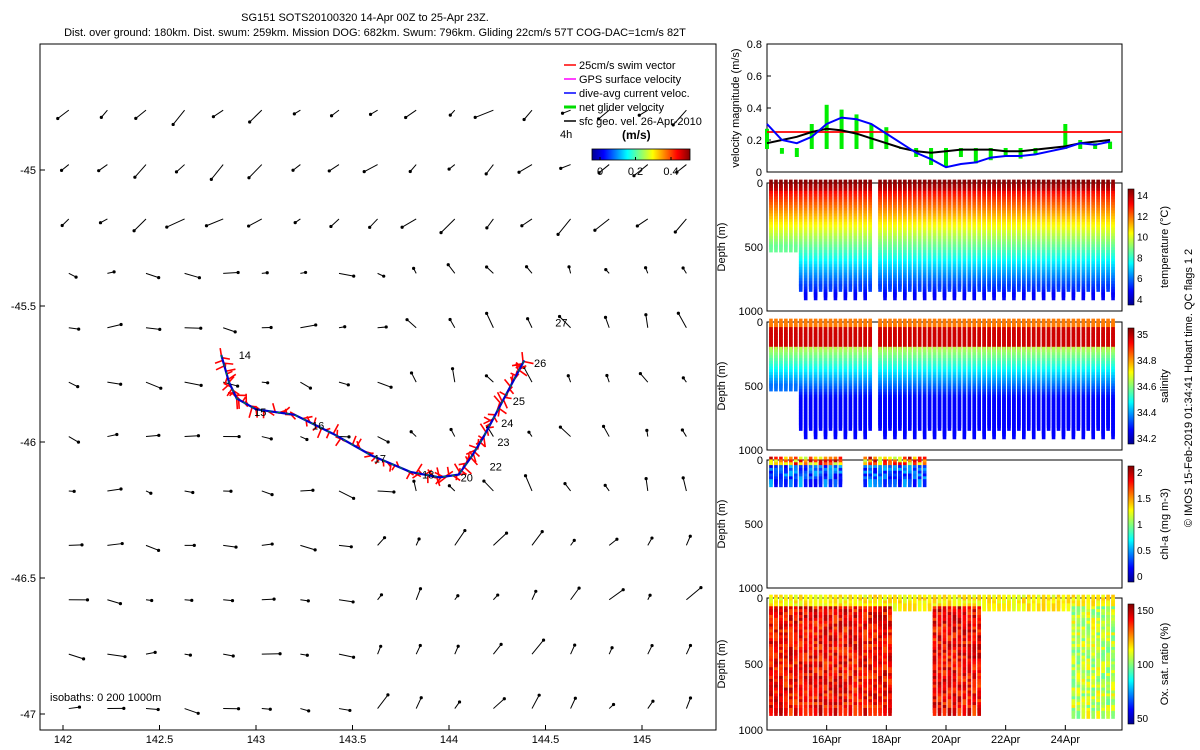 The image size is (1200, 750). I want to click on map-x-tick-label: 143, so click(256, 740).